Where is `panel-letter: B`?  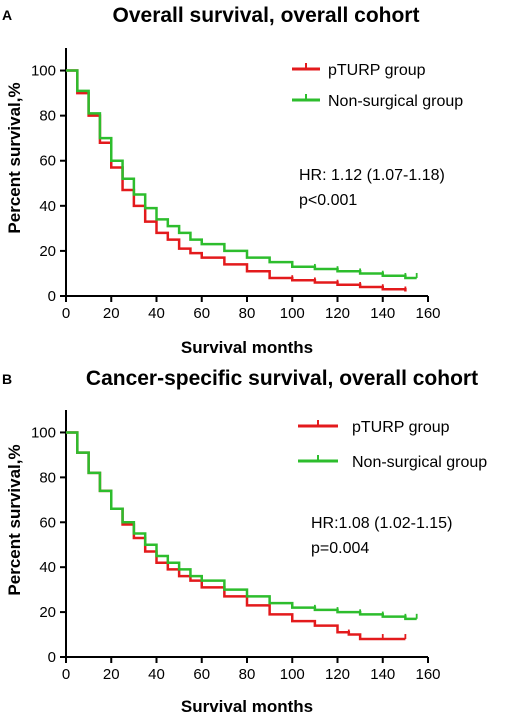 panel-letter: B is located at coordinates (7, 379).